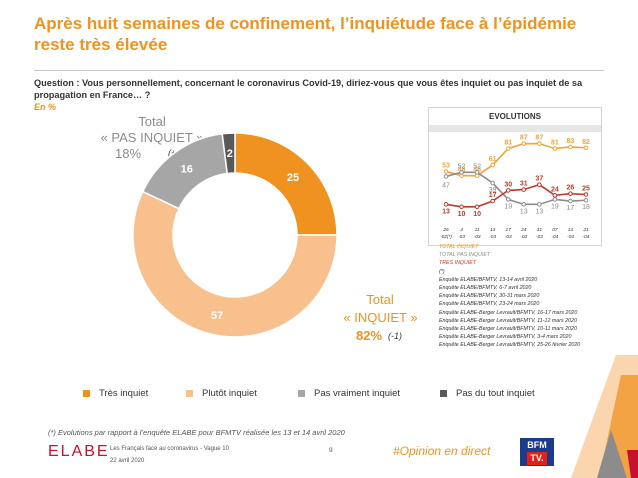  Describe the element at coordinates (442, 271) in the screenshot. I see `note-star: (*)` at that location.